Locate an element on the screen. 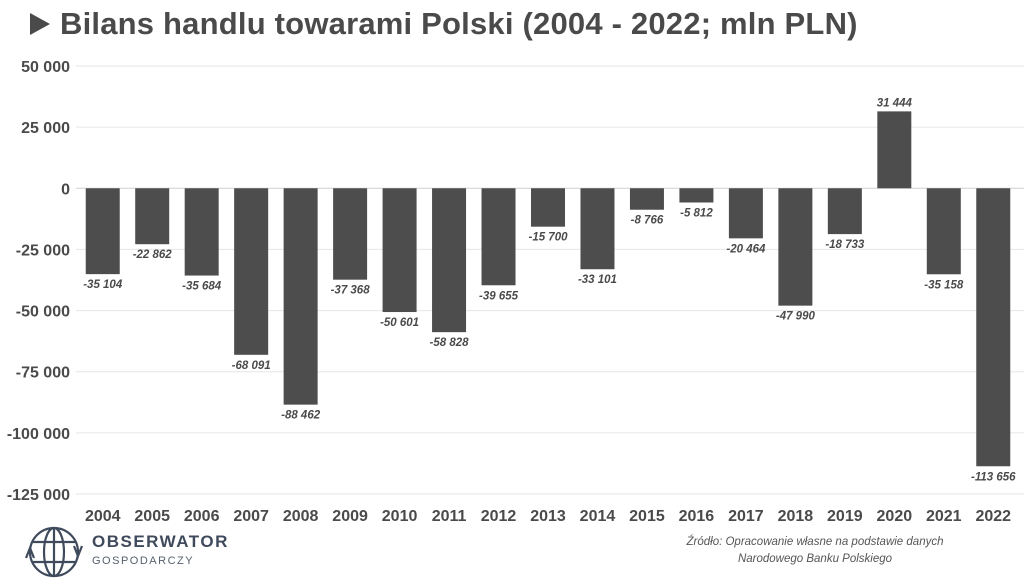  logo-subtitle: GOSPODARCZY is located at coordinates (143, 561).